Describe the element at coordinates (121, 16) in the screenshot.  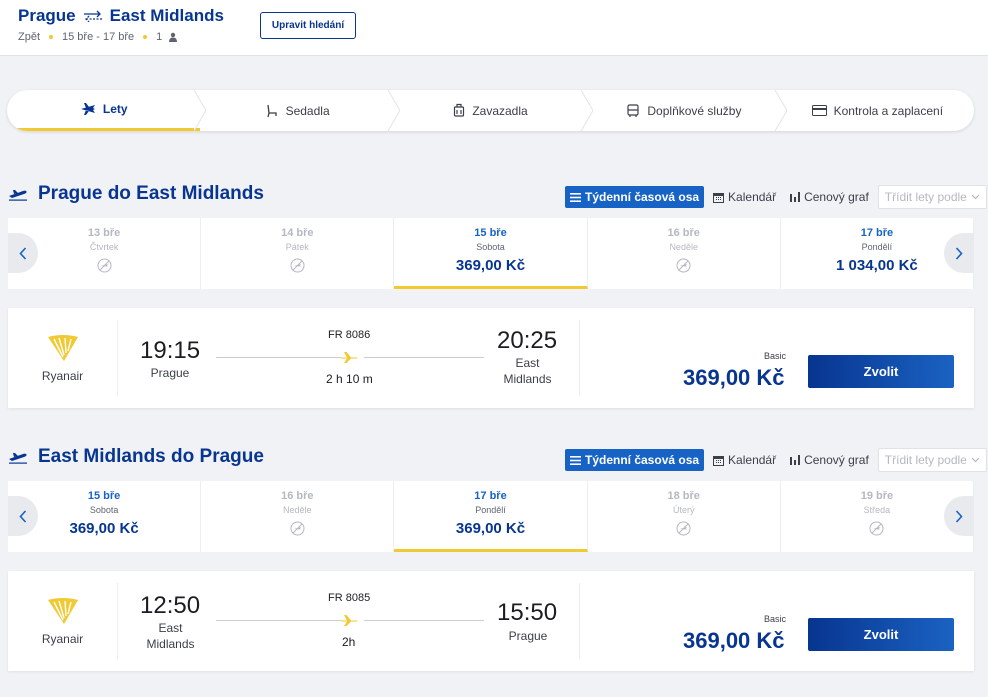
I see `route-title: Prague East Midlands` at that location.